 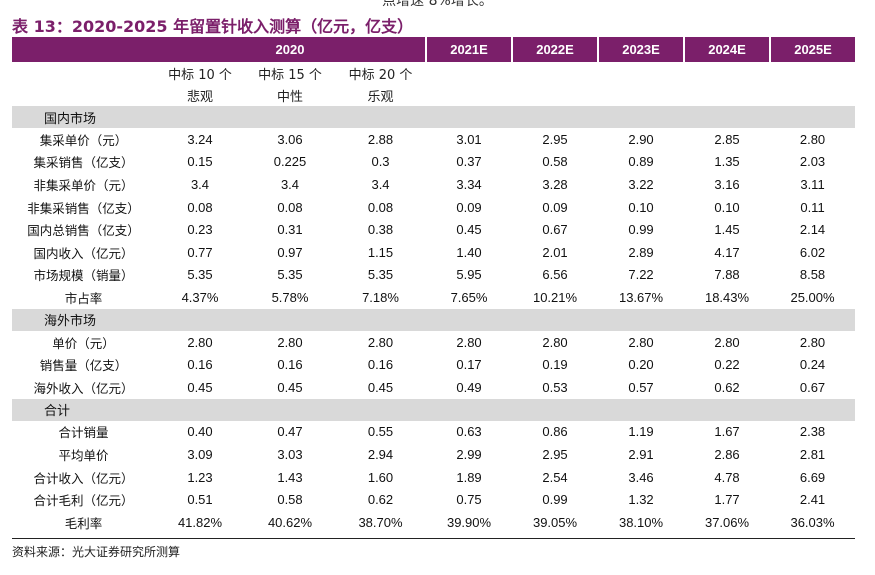 I want to click on scenario-row-1: 中标 10 个 中标 15 个 中标 20 个, so click(x=433, y=73).